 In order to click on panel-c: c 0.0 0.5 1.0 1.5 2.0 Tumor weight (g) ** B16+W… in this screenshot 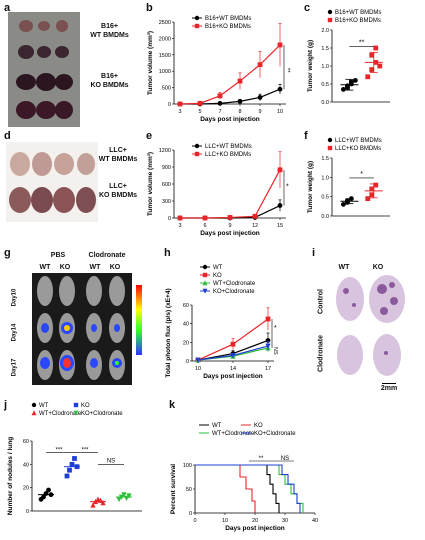, I will do `click(362, 65)`.